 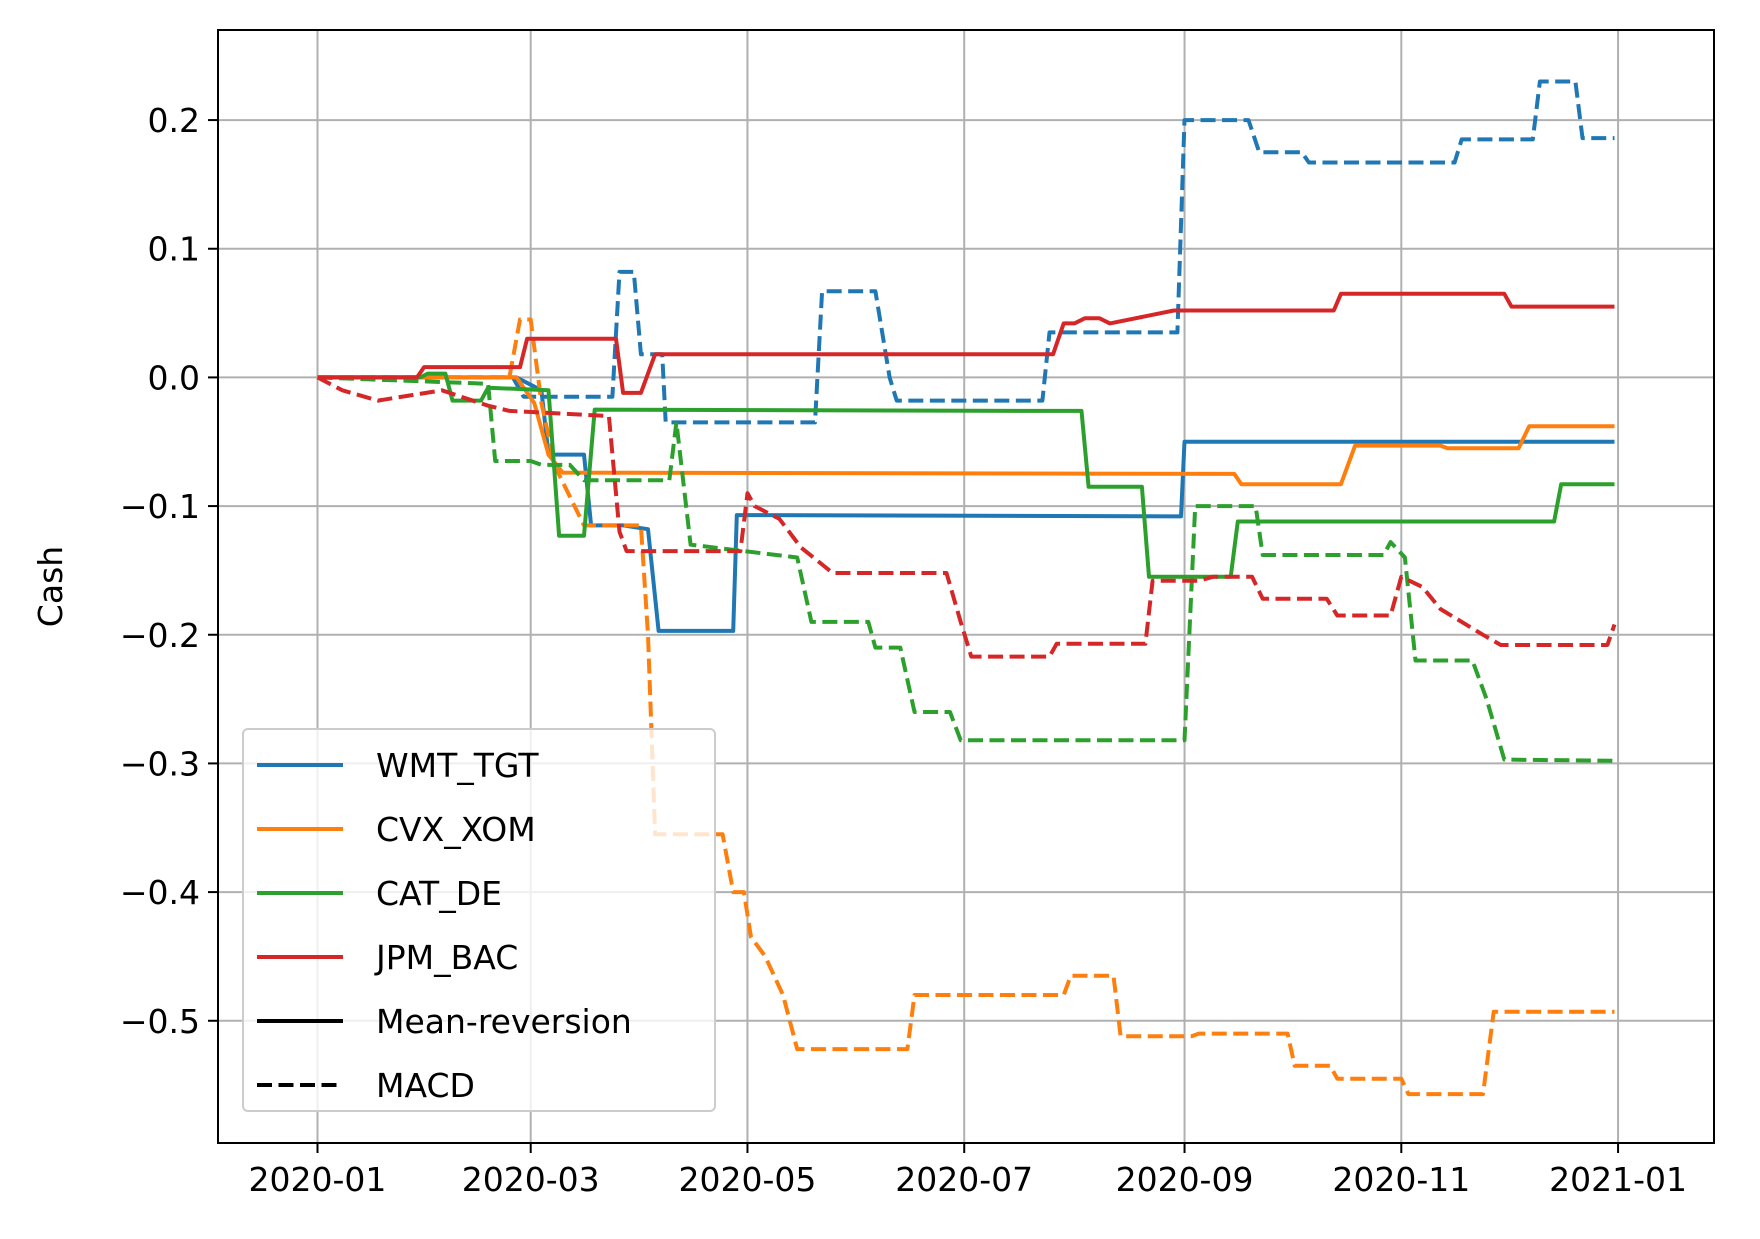 I want to click on y-tick-label: 0.1, so click(x=174, y=249).